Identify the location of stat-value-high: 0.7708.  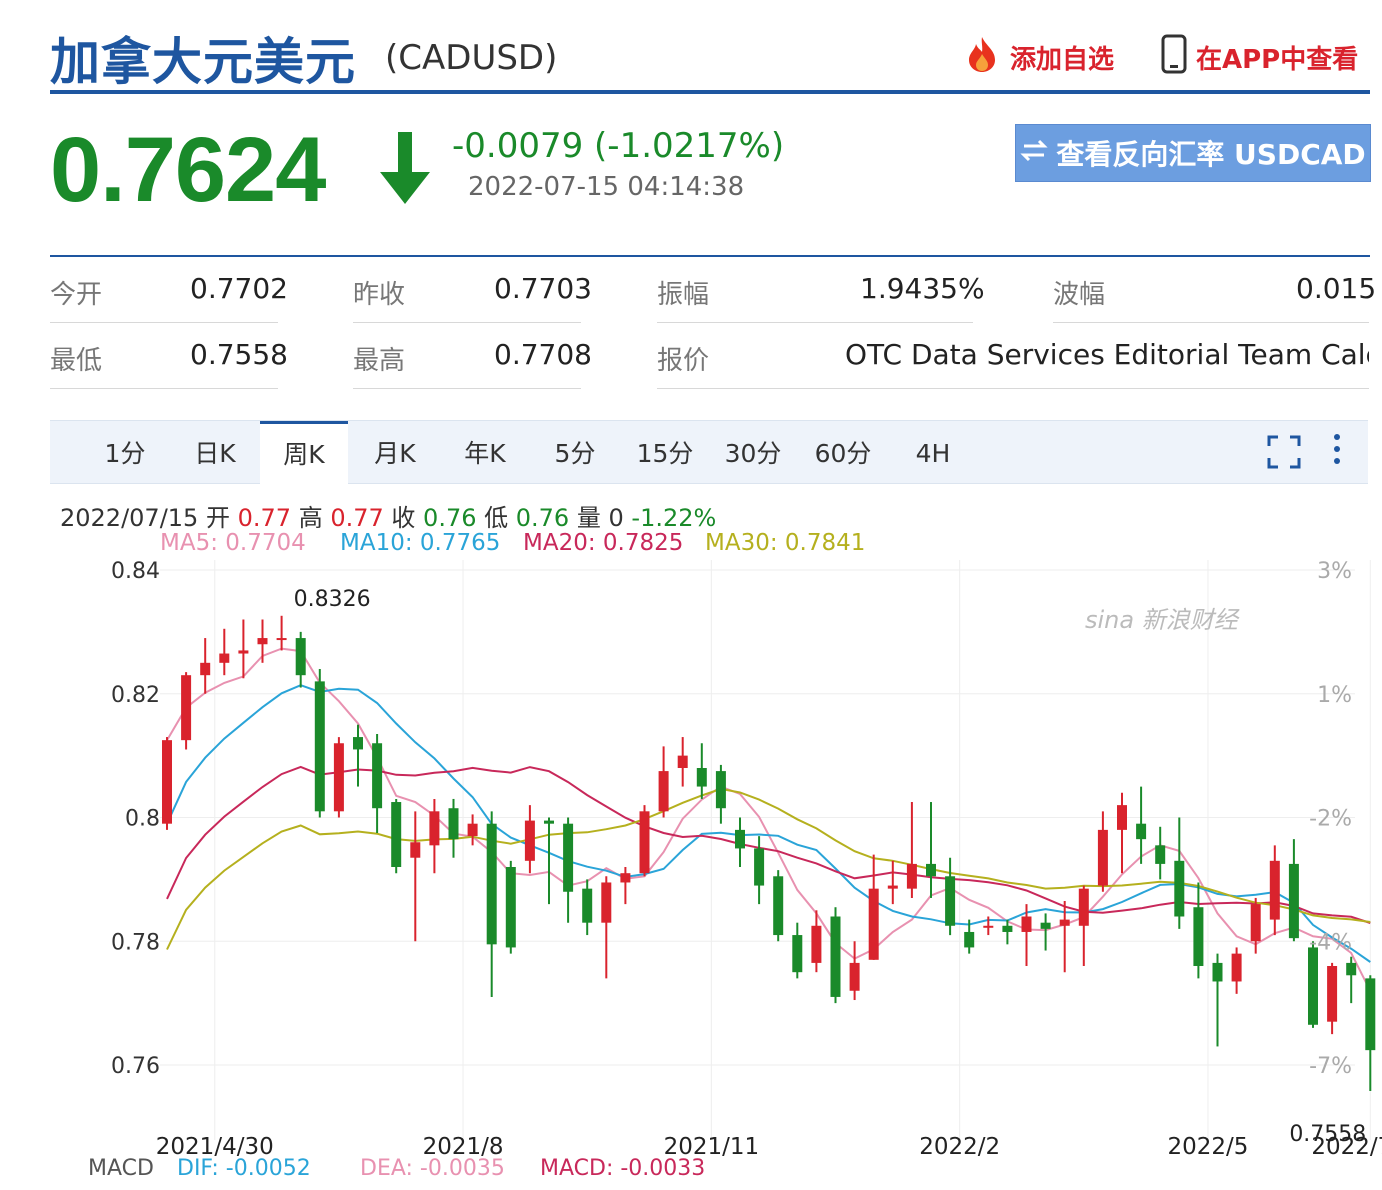
(543, 354).